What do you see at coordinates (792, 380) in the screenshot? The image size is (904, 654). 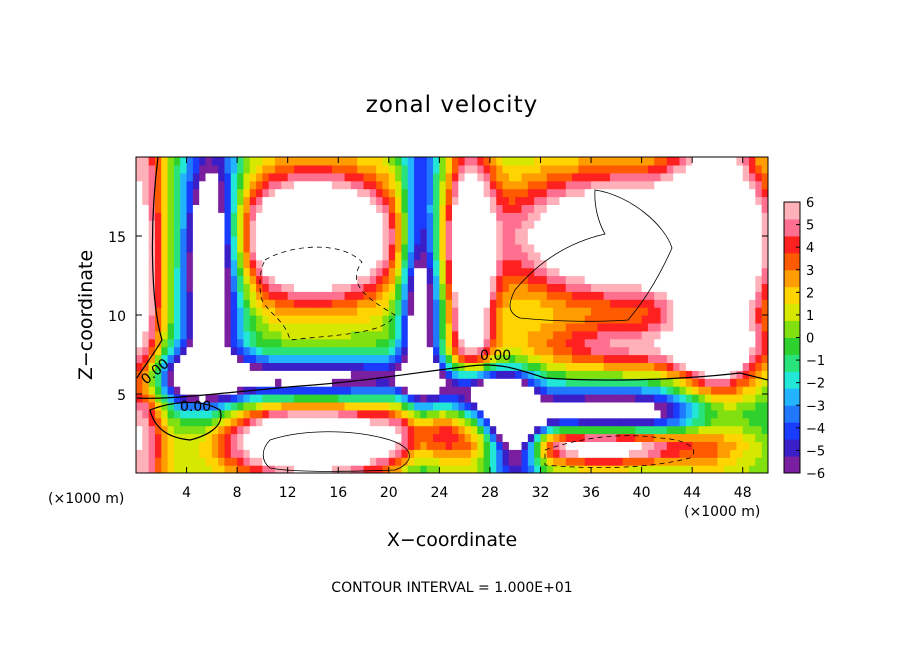 I see `colorbar-swatch` at bounding box center [792, 380].